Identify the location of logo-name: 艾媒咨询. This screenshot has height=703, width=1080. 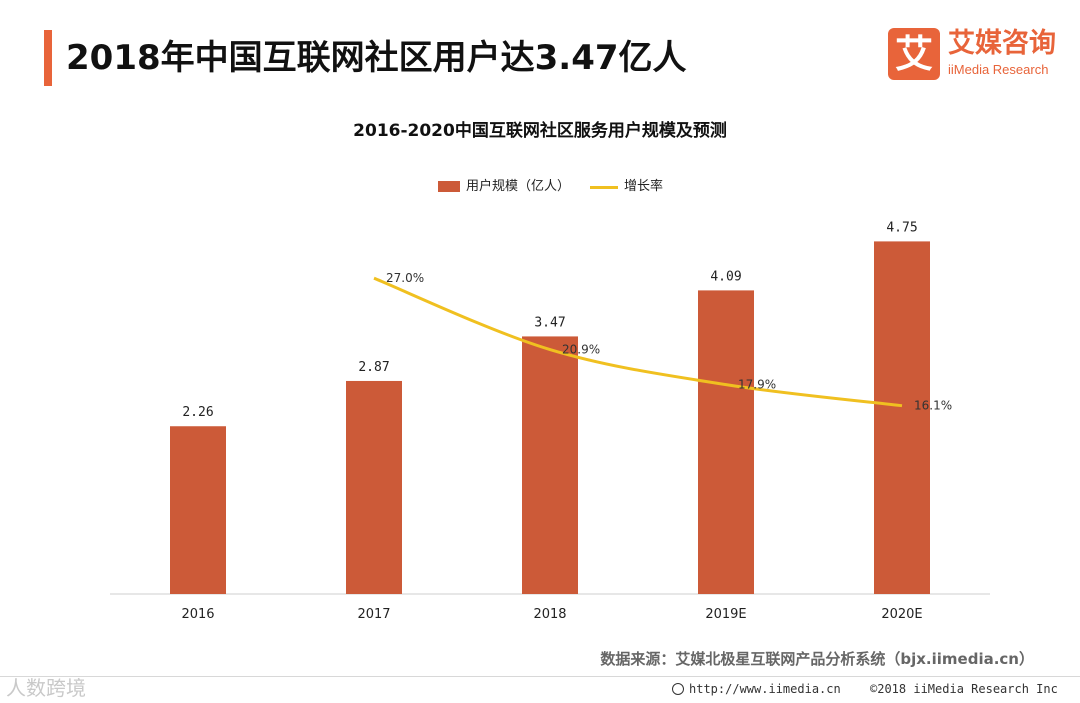
(1002, 43).